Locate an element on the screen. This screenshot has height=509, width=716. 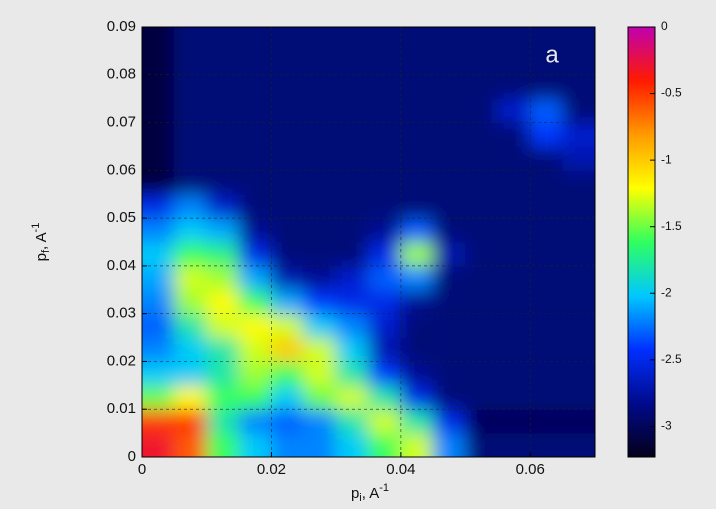
y-tick-label: 0.06 is located at coordinates (121, 169).